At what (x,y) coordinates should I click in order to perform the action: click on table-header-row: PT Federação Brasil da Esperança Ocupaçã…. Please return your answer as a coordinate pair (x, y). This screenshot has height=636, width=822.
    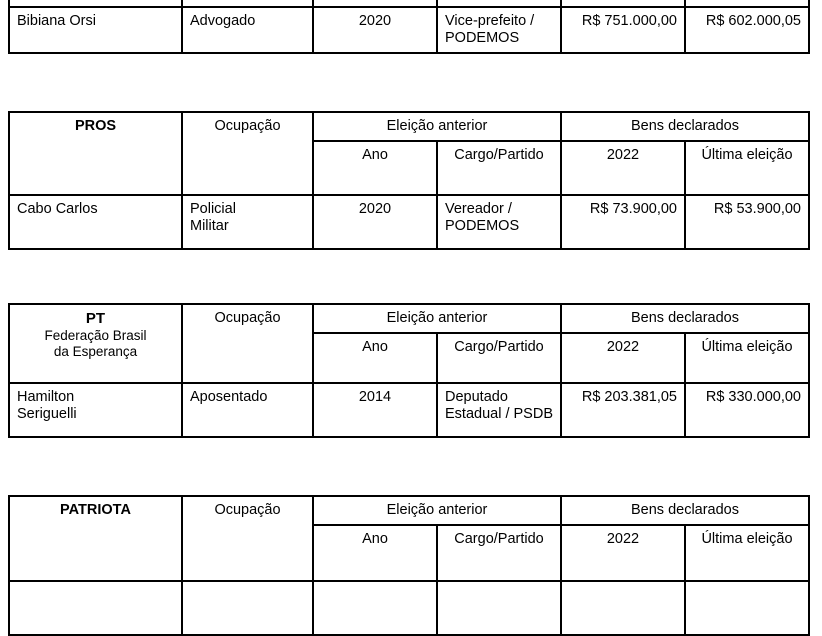
    Looking at the image, I should click on (409, 343).